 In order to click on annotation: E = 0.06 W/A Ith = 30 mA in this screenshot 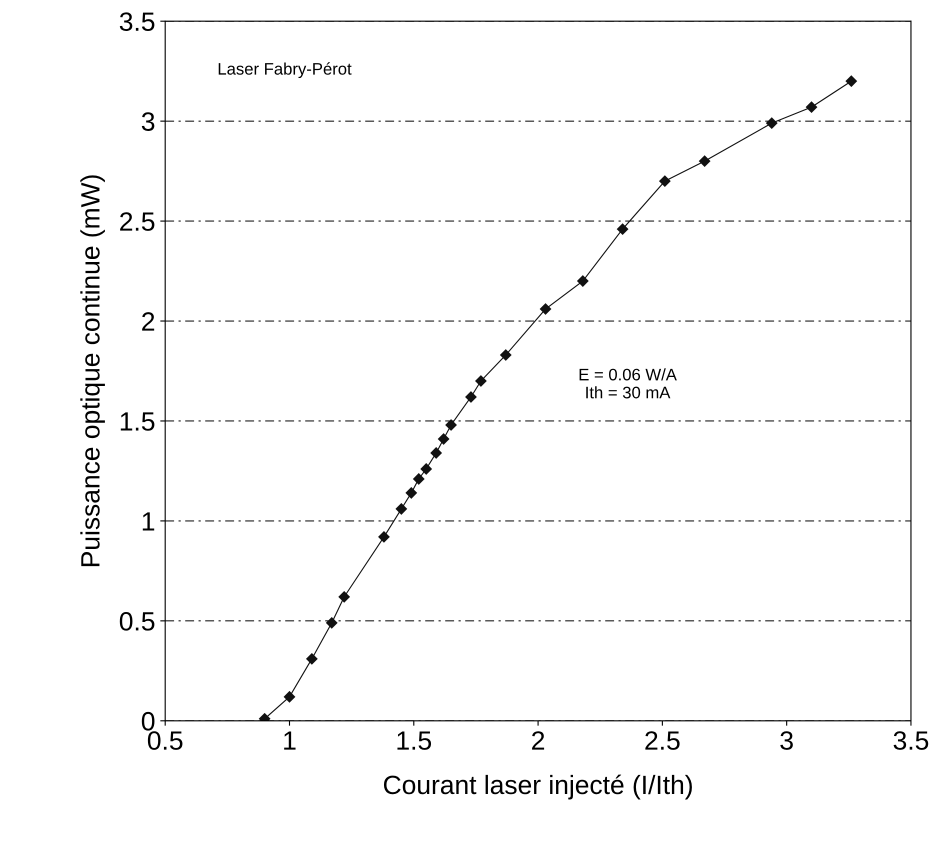, I will do `click(628, 383)`.